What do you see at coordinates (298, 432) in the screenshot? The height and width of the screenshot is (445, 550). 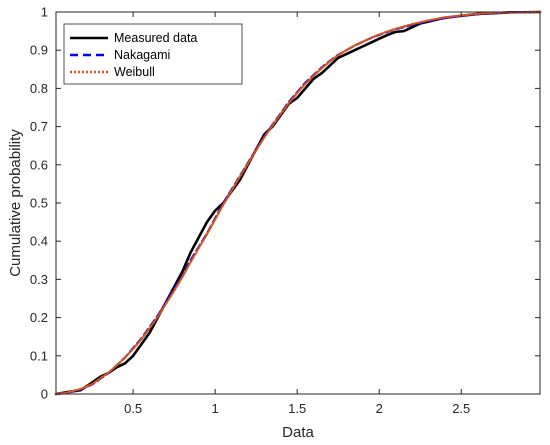 I see `x-axis-label: Data` at bounding box center [298, 432].